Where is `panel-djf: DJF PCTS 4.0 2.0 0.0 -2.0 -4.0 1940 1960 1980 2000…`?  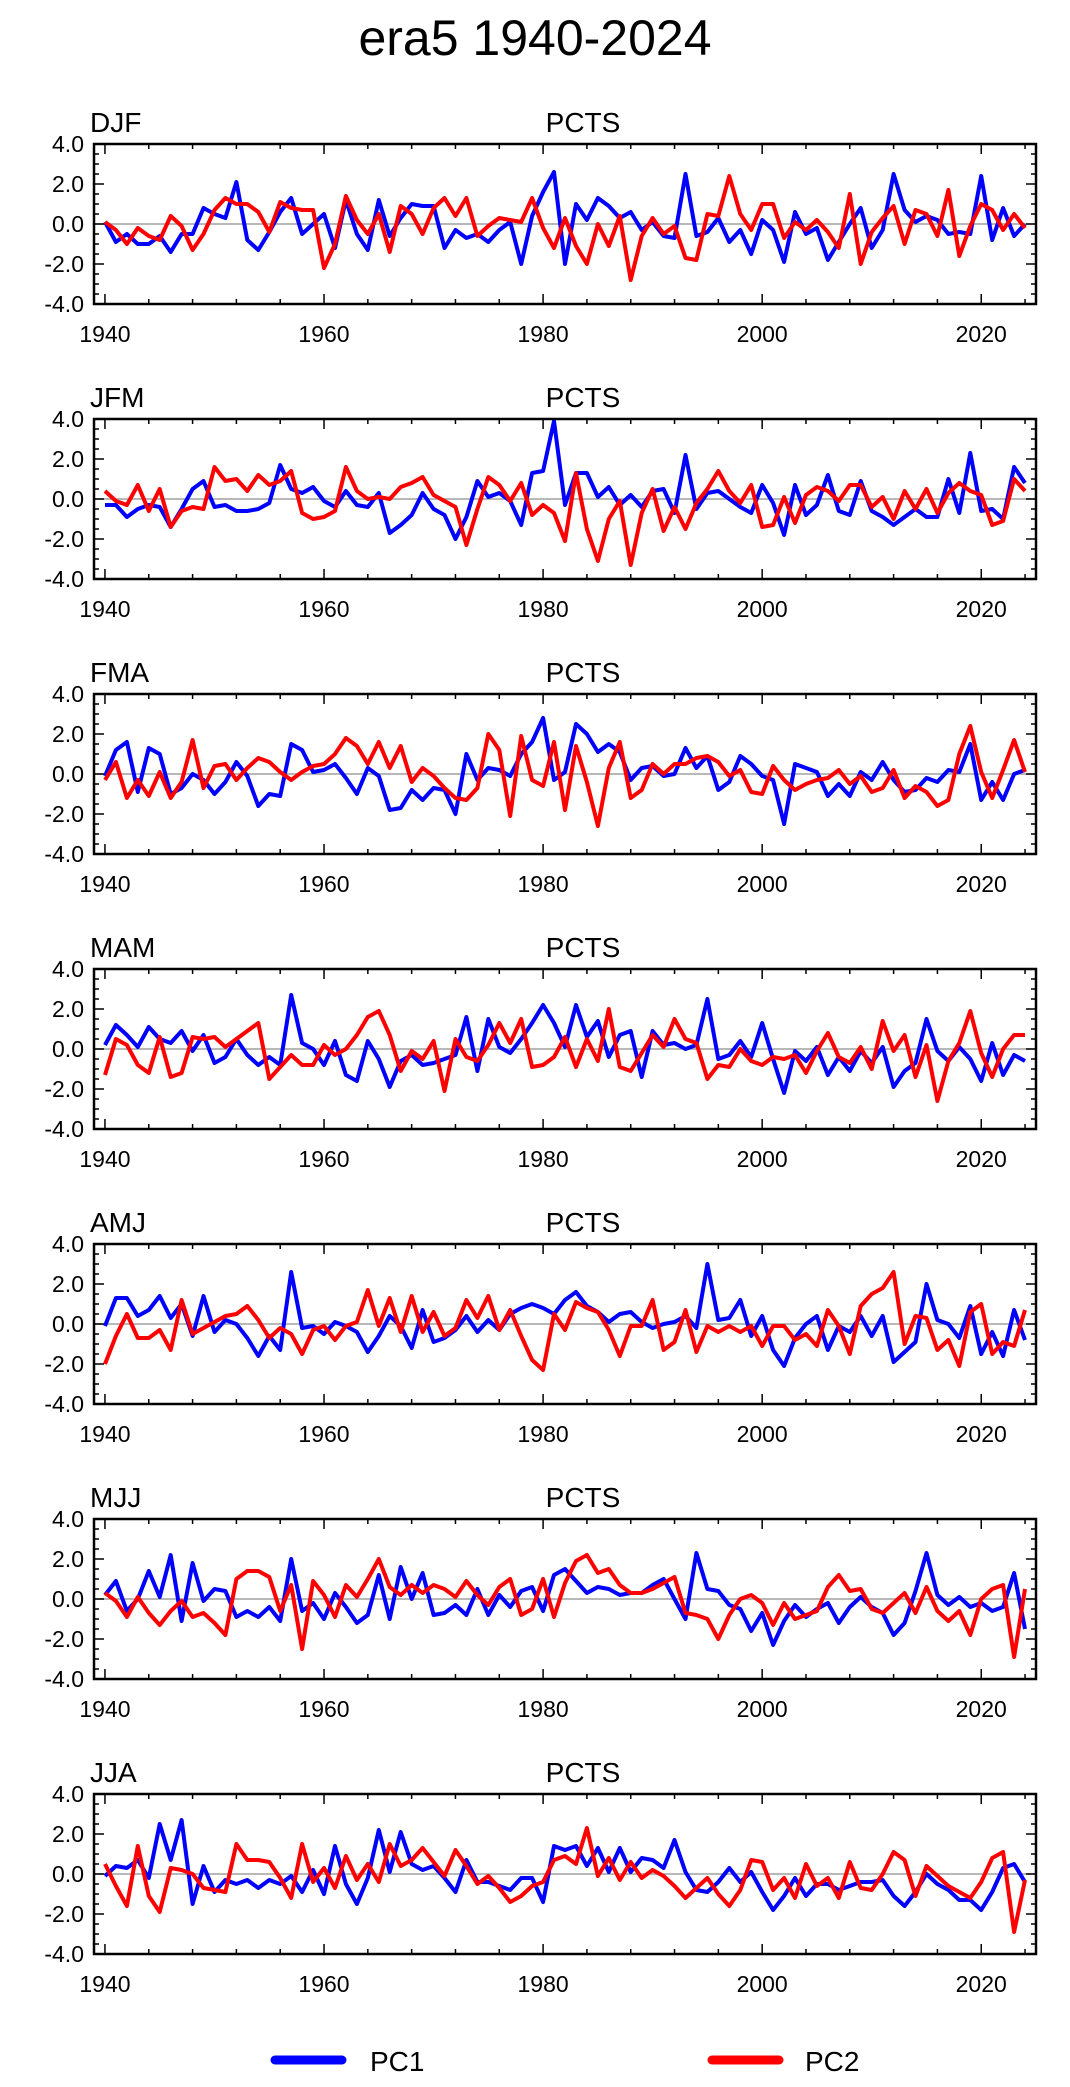
panel-djf: DJF PCTS 4.0 2.0 0.0 -2.0 -4.0 1940 1960 1980 2000… is located at coordinates (541, 227).